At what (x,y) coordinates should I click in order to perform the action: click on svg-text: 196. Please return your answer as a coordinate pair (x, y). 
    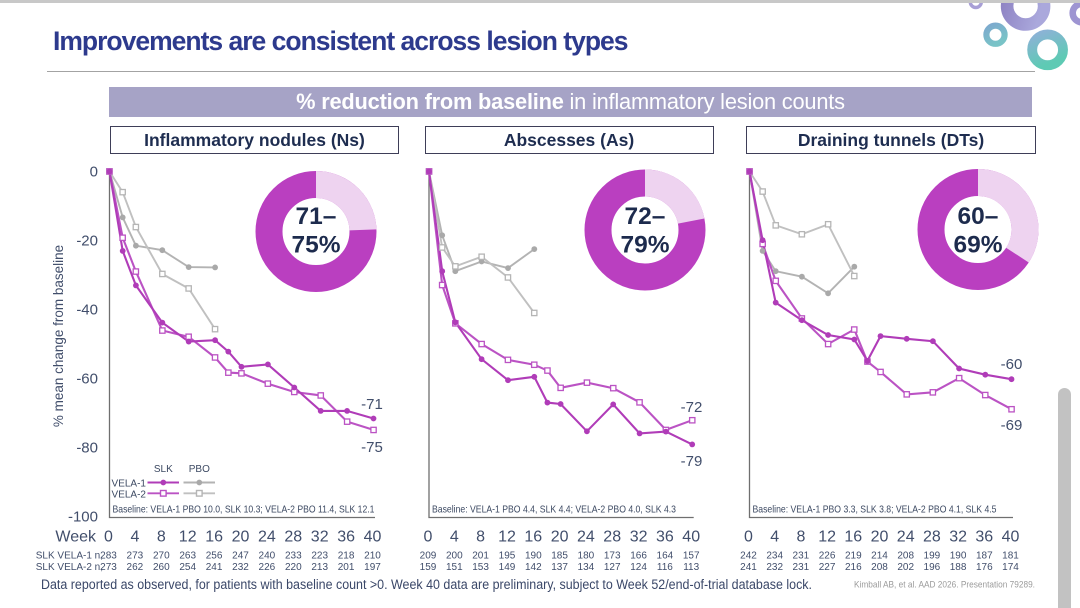
    Looking at the image, I should click on (932, 567).